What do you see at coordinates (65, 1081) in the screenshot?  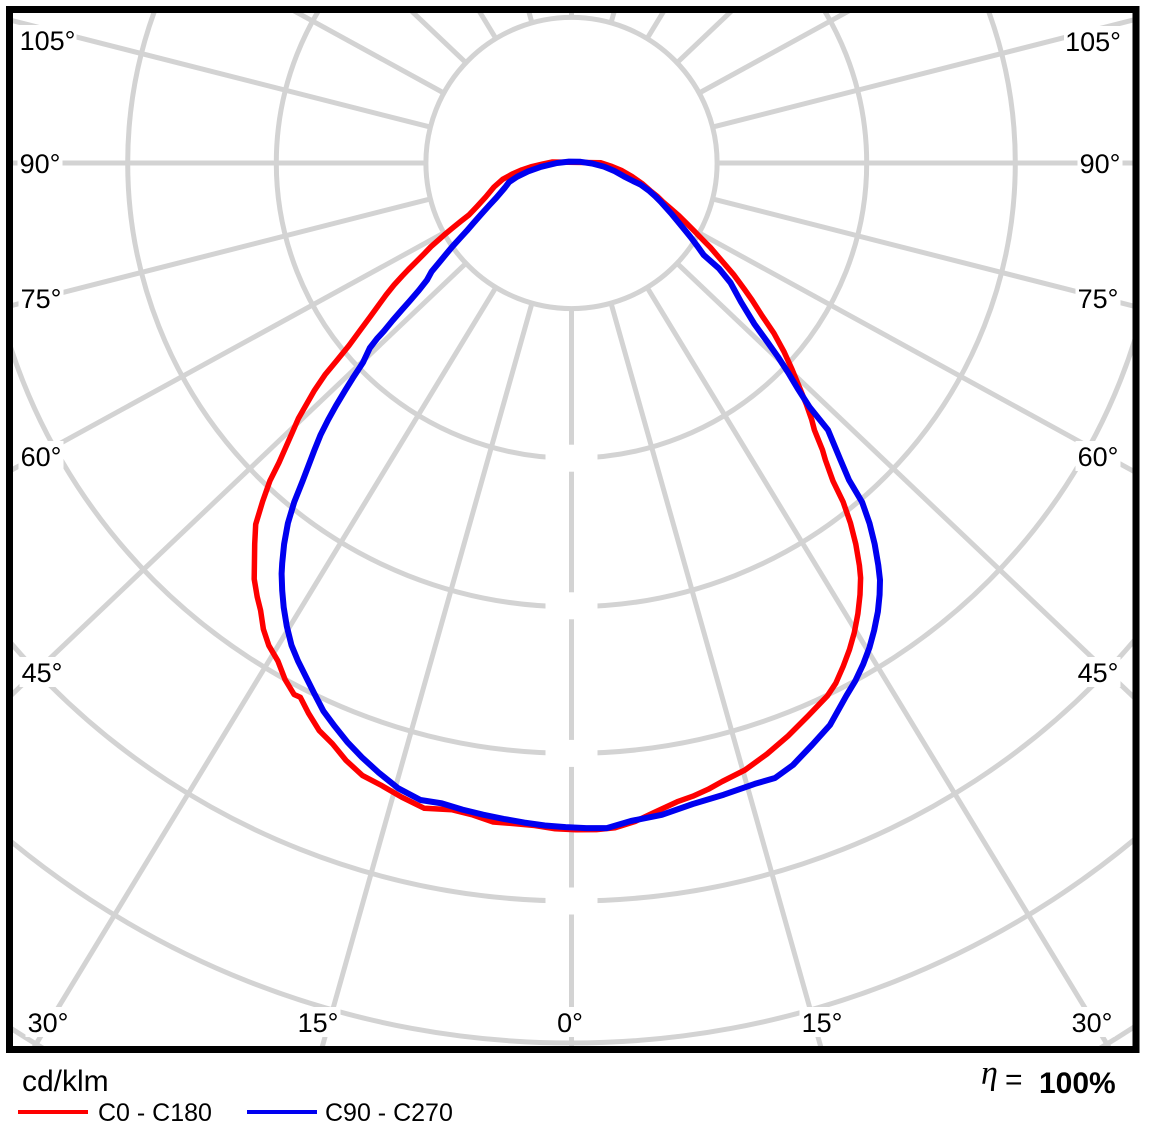 I see `svg-text: cd/klm` at bounding box center [65, 1081].